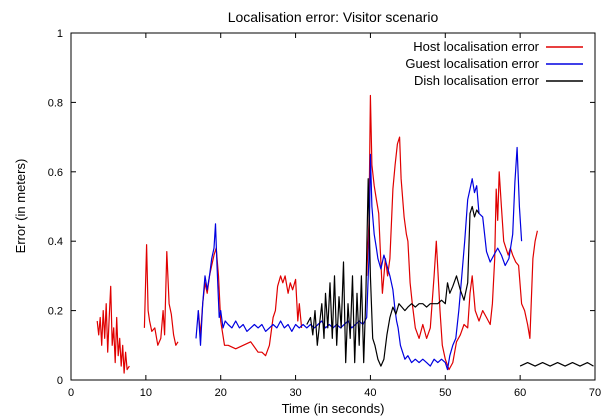 The height and width of the screenshot is (419, 606). What do you see at coordinates (477, 80) in the screenshot?
I see `legend-label-2: Dish localisation error` at bounding box center [477, 80].